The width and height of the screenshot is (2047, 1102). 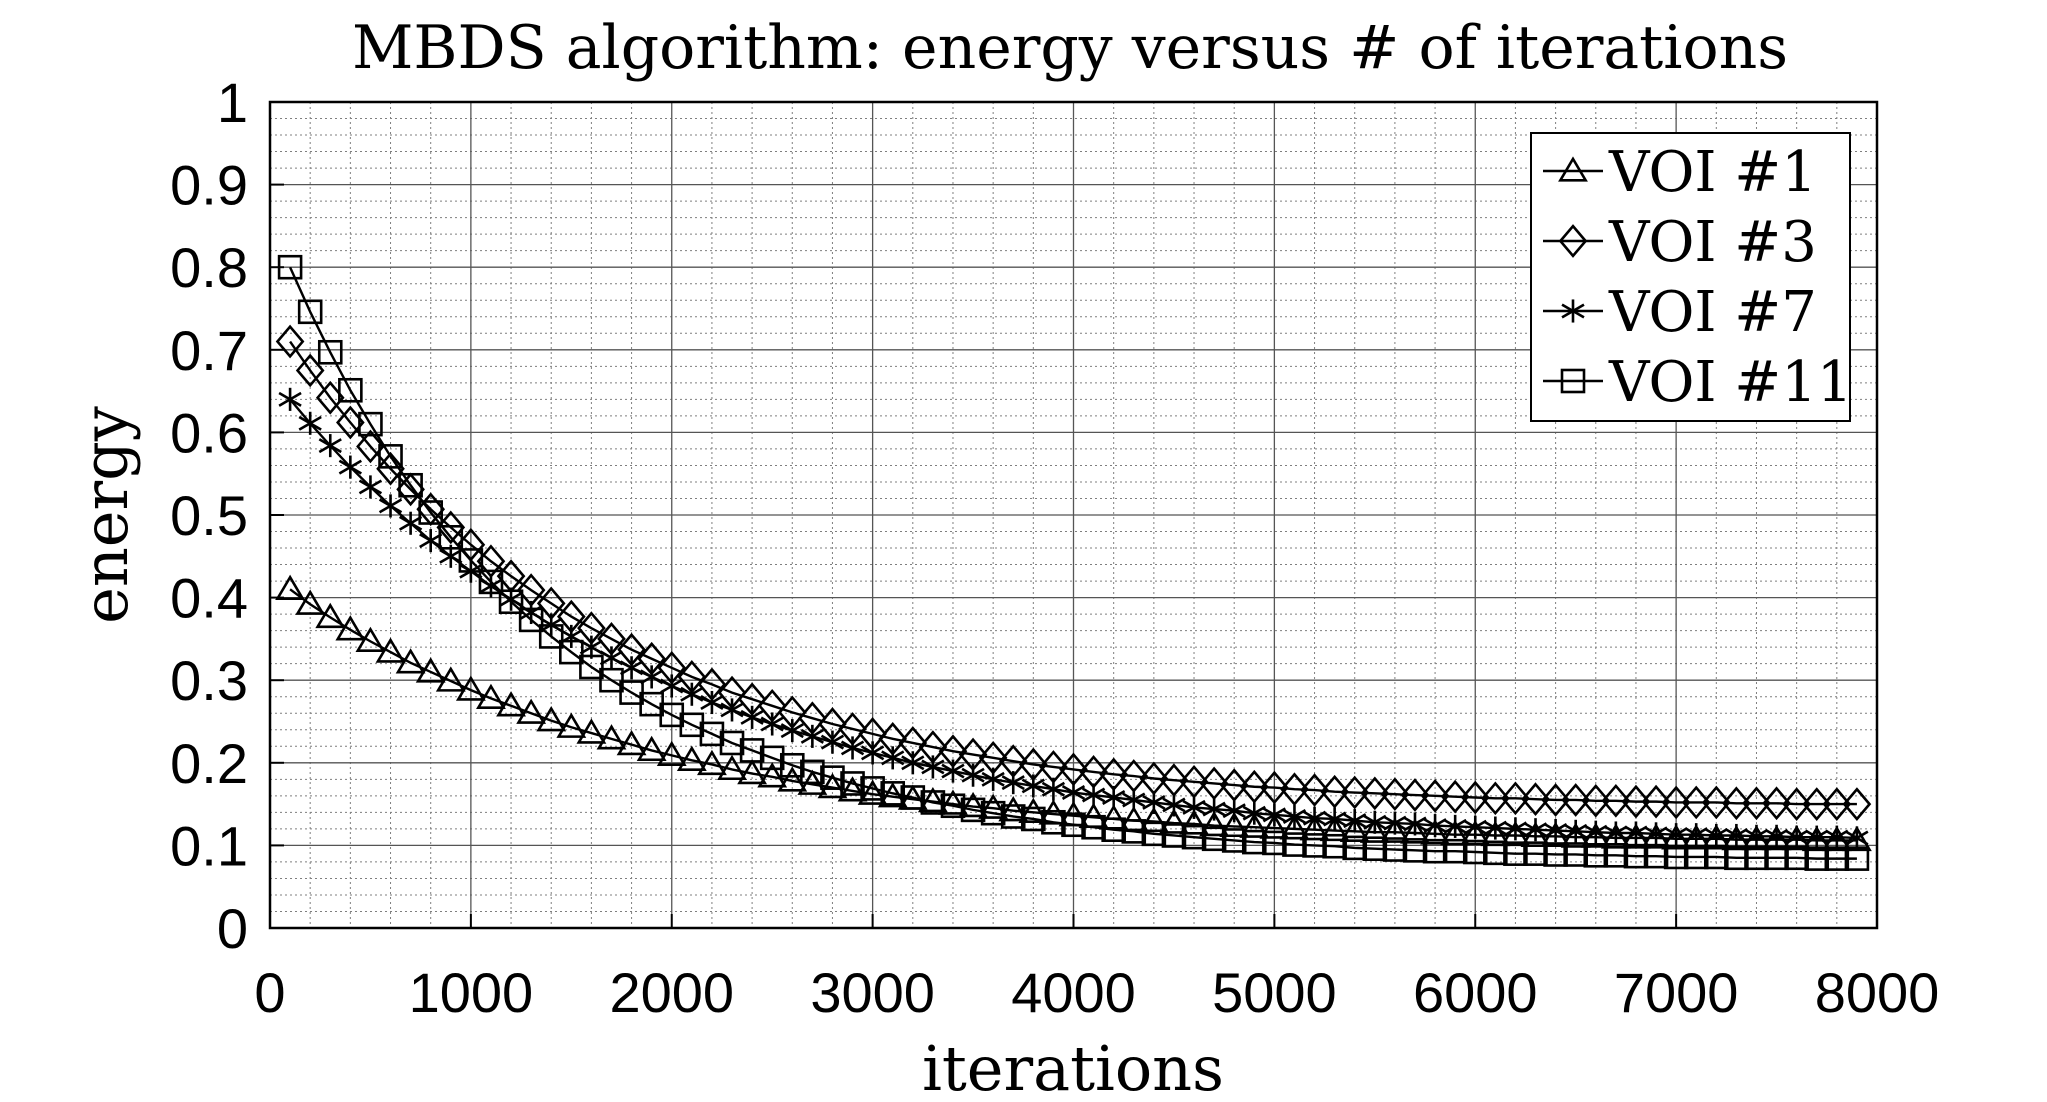 I want to click on y-tick-label: 0.9, so click(x=209, y=185).